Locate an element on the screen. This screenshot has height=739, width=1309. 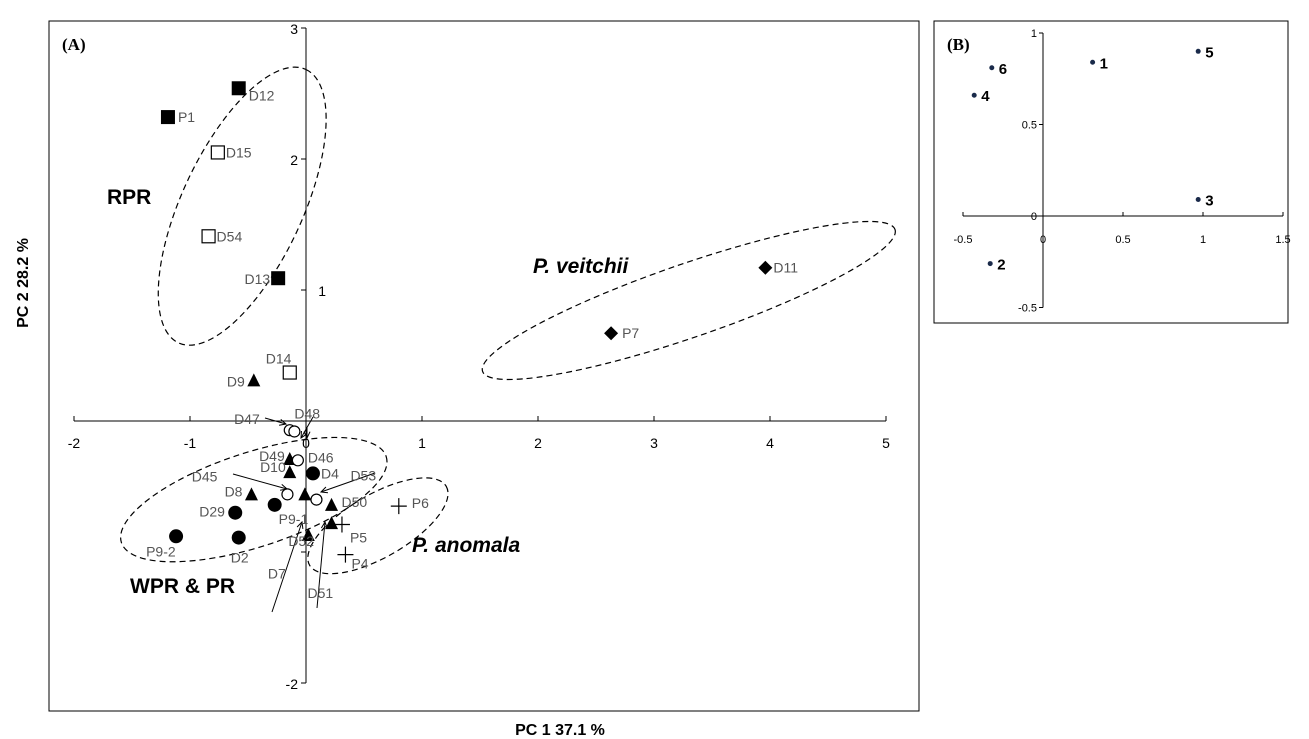
point-label-p5: P5 is located at coordinates (358, 537).